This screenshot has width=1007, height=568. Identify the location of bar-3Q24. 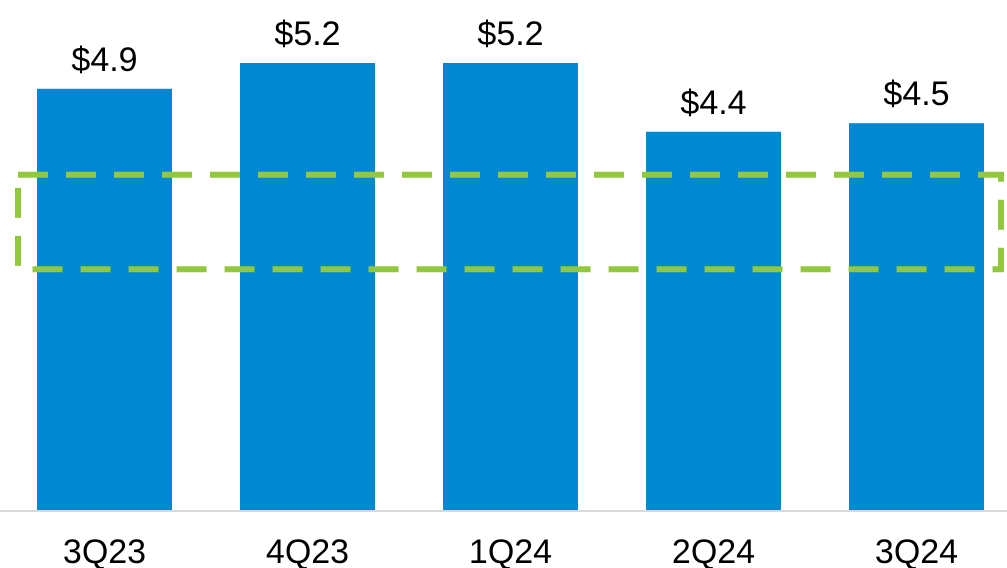
(916, 316).